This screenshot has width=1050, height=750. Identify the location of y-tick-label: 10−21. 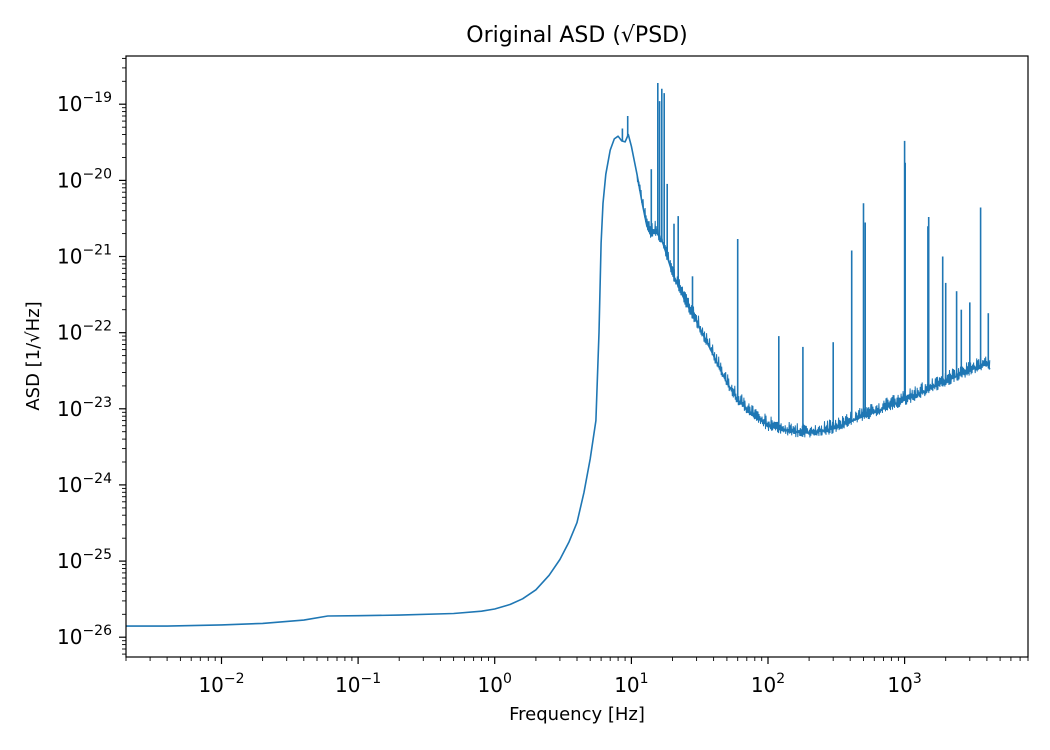
(84, 256).